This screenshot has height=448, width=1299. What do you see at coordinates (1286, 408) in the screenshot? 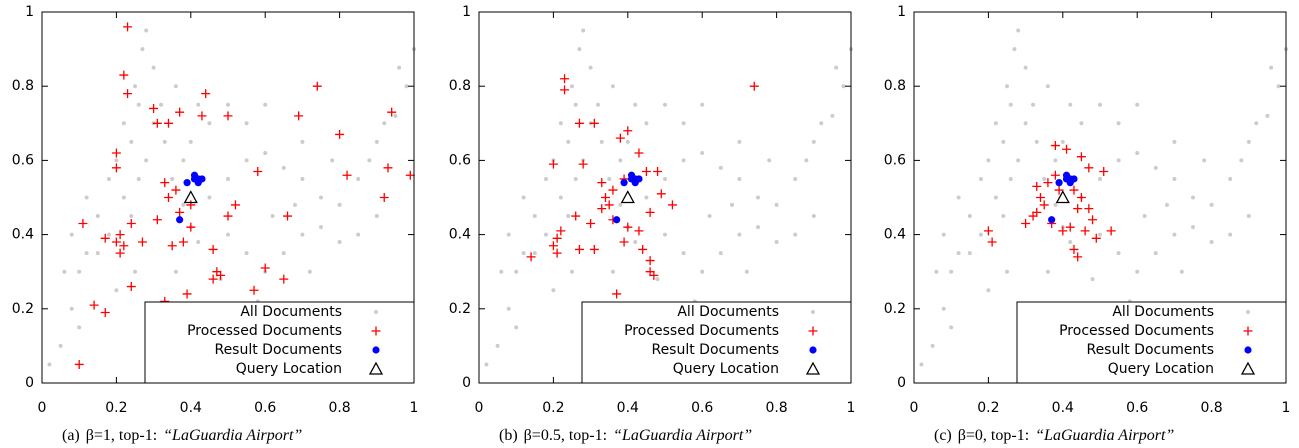
I see `x-tick-label: 1` at bounding box center [1286, 408].